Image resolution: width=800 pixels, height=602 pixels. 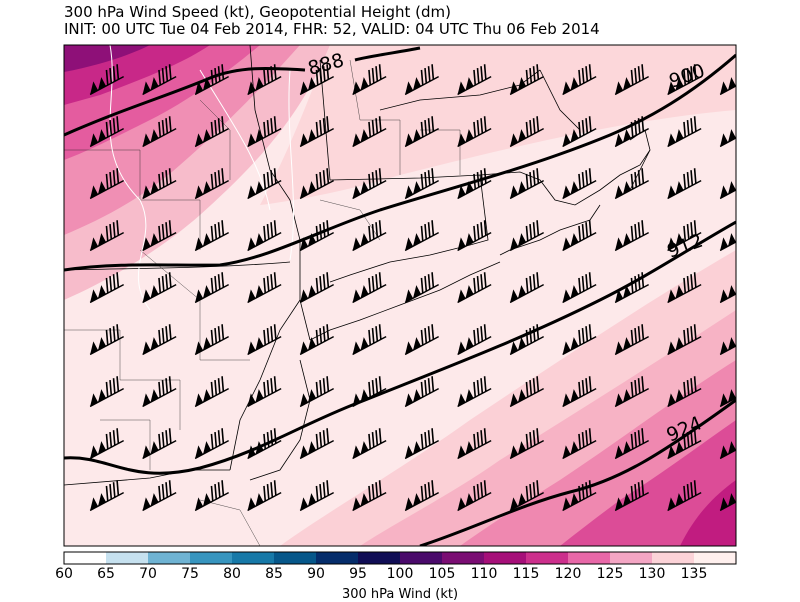 I want to click on colorbar-tick-label: 85, so click(x=274, y=574).